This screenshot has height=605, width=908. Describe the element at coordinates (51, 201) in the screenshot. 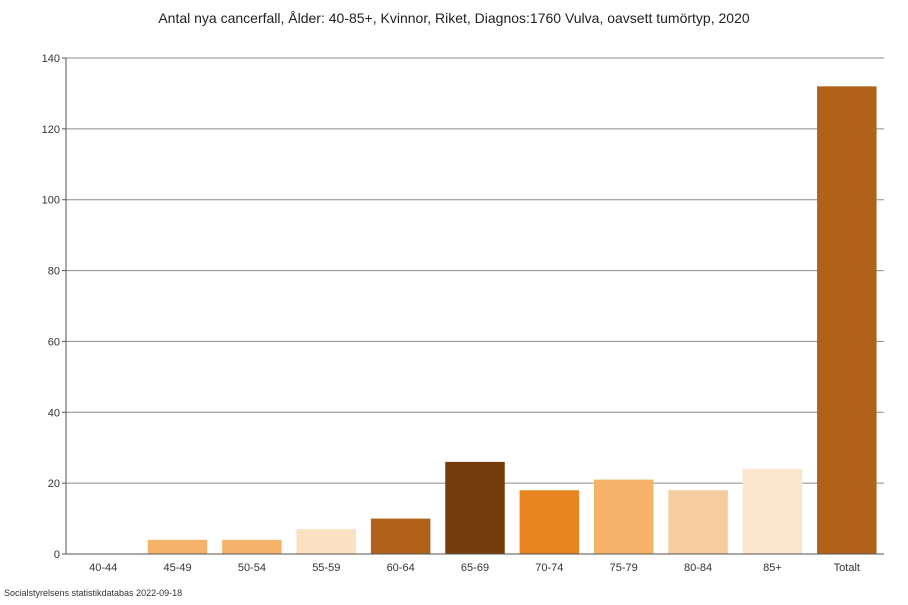

I see `y-tick-label: 100` at that location.